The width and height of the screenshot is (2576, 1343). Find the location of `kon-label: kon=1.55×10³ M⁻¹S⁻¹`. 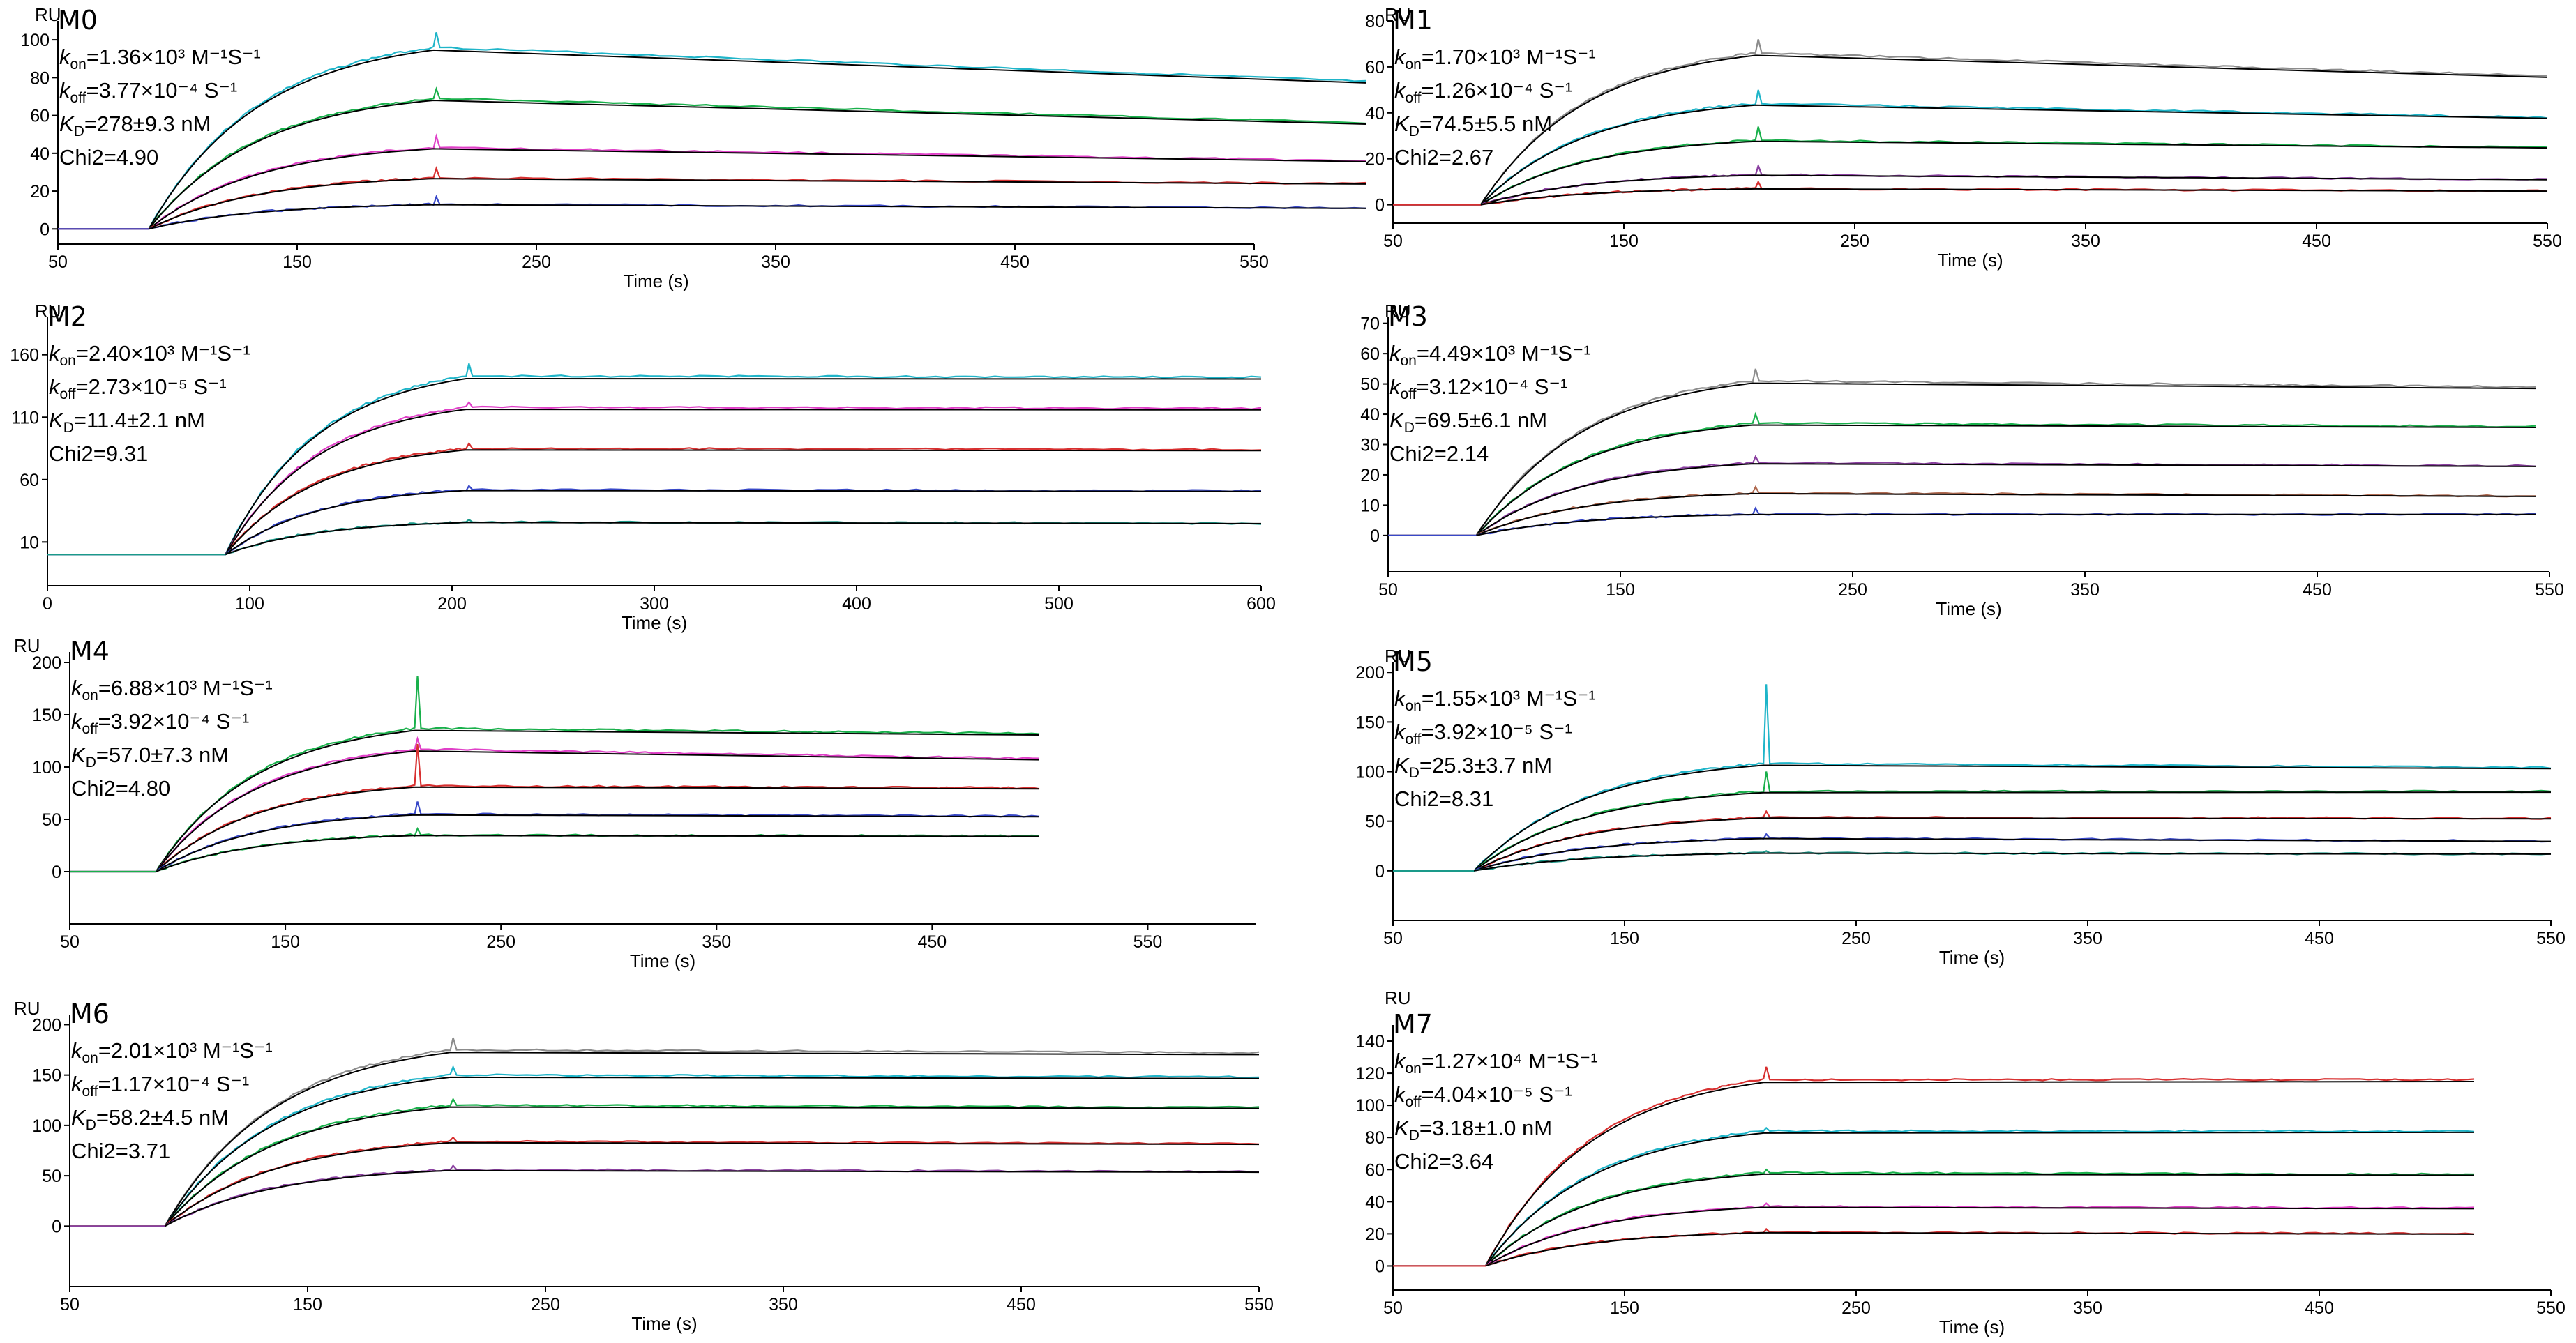

kon-label: kon=1.55×10³ M⁻¹S⁻¹ is located at coordinates (1495, 700).